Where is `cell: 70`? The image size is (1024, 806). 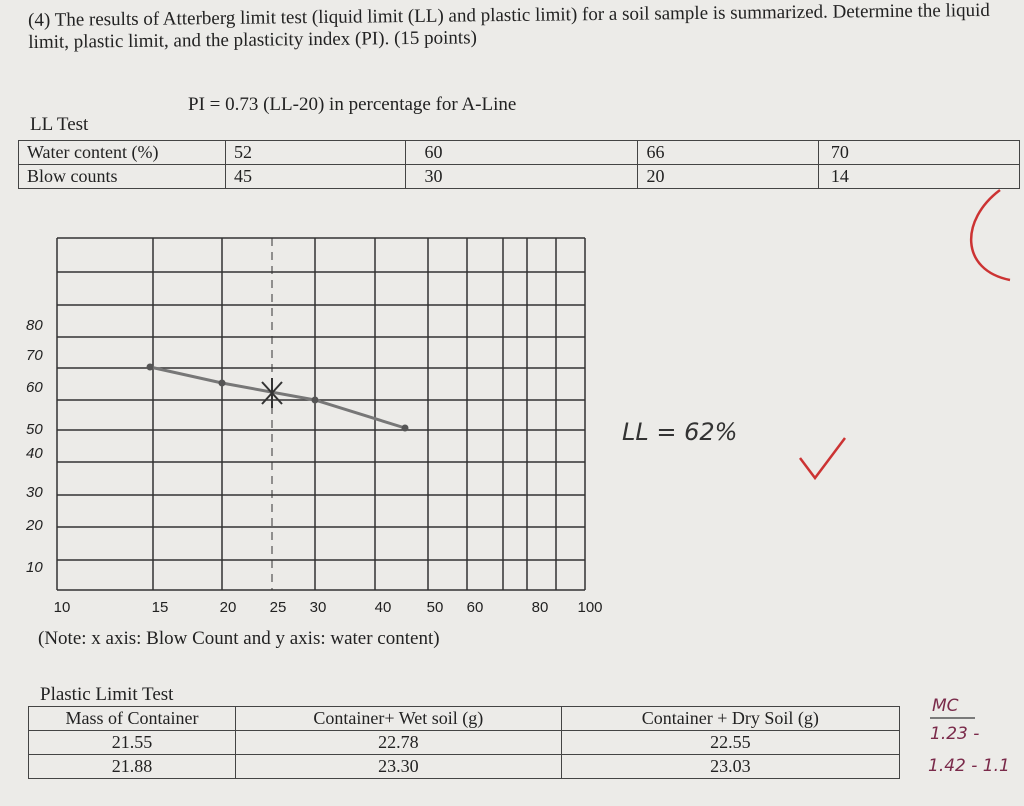
cell: 70 is located at coordinates (919, 152).